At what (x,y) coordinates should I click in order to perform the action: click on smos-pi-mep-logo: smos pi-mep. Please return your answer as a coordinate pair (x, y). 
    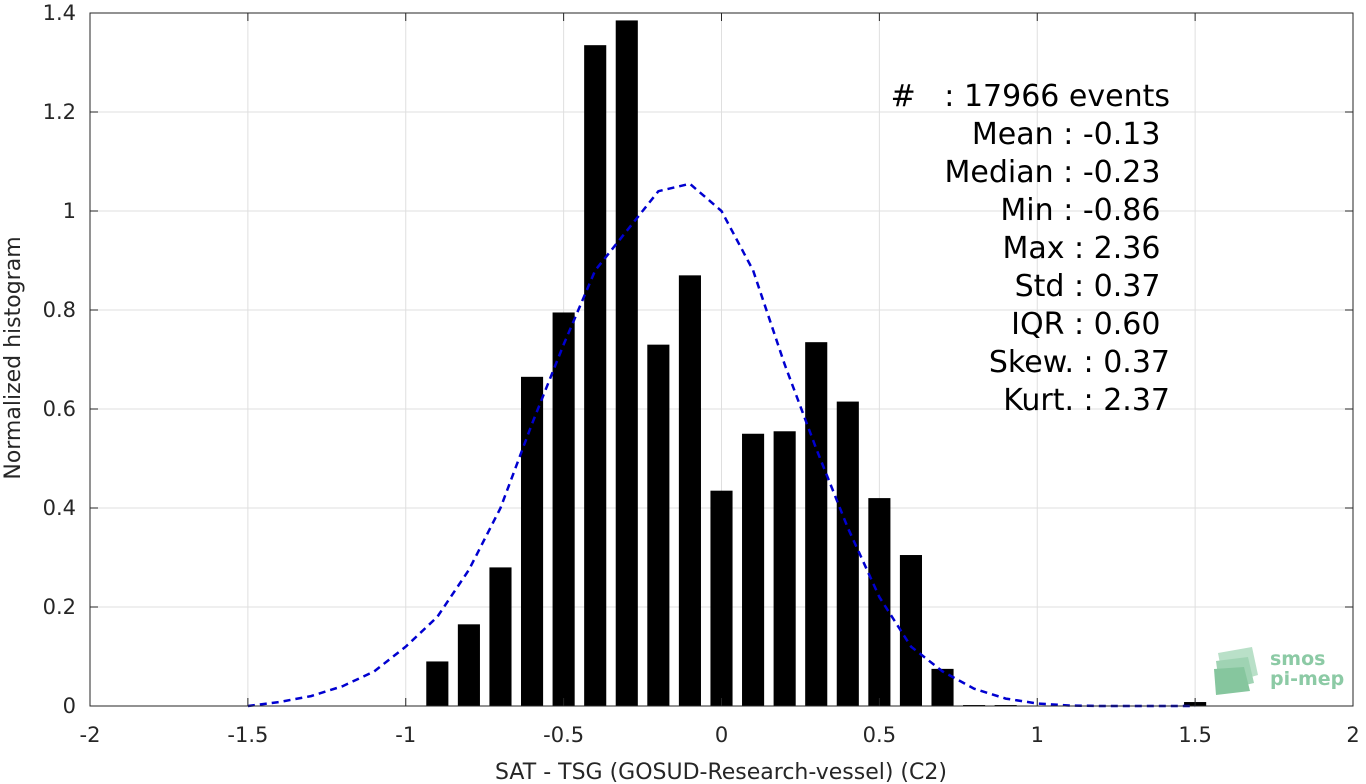
    Looking at the image, I should click on (1284, 670).